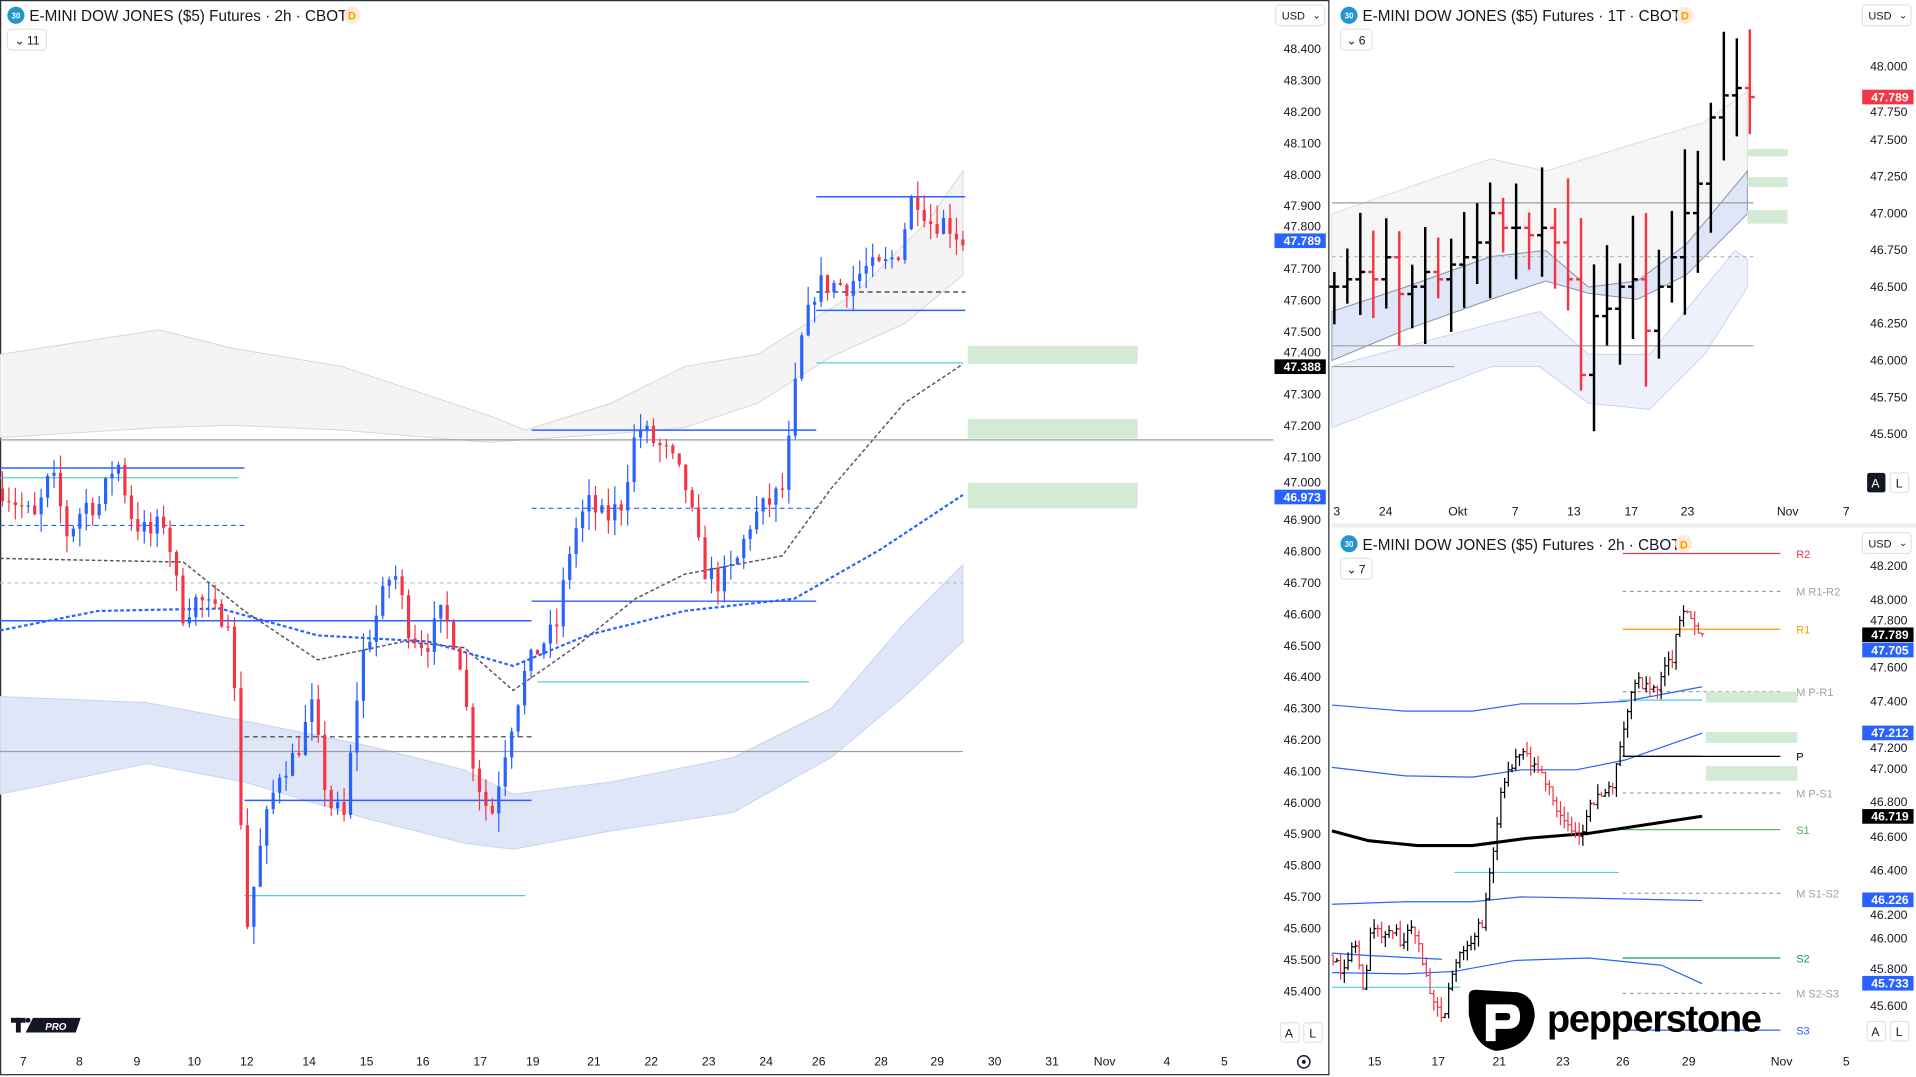 The height and width of the screenshot is (1077, 1916). I want to click on price-tick-label: 47.800, so click(1303, 226).